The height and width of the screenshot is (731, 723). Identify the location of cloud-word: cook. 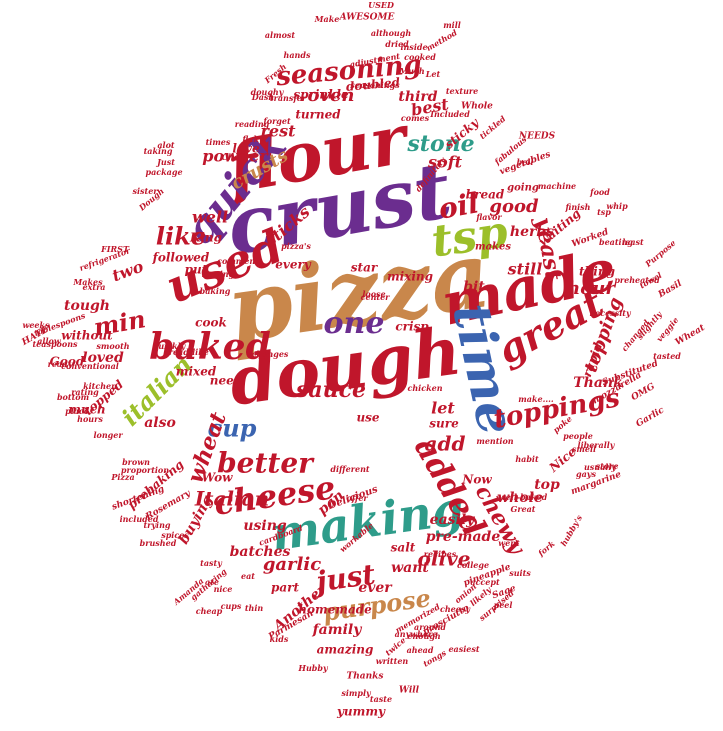
(211, 323).